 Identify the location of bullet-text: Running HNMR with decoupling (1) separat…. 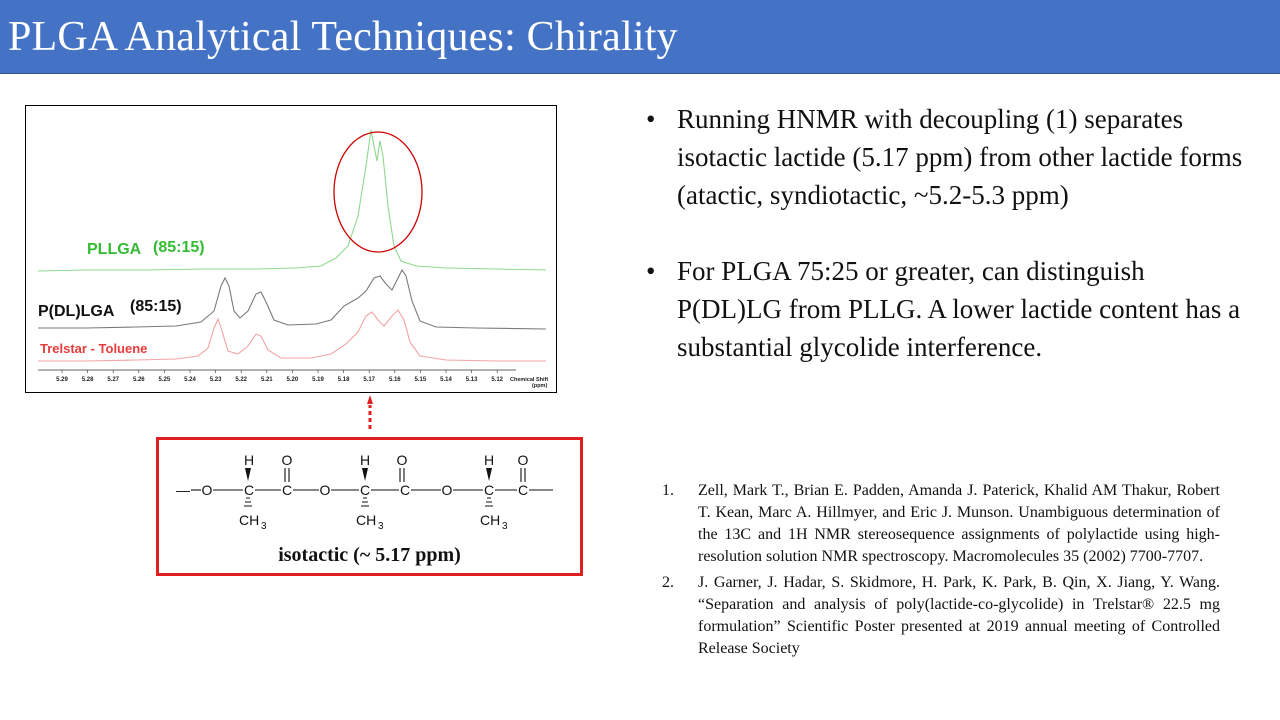
(960, 157).